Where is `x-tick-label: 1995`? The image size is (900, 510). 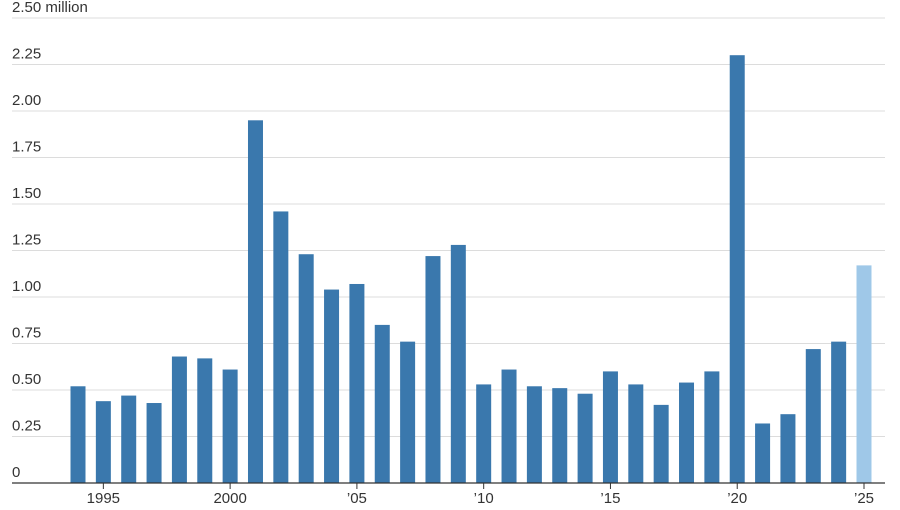 x-tick-label: 1995 is located at coordinates (103, 498).